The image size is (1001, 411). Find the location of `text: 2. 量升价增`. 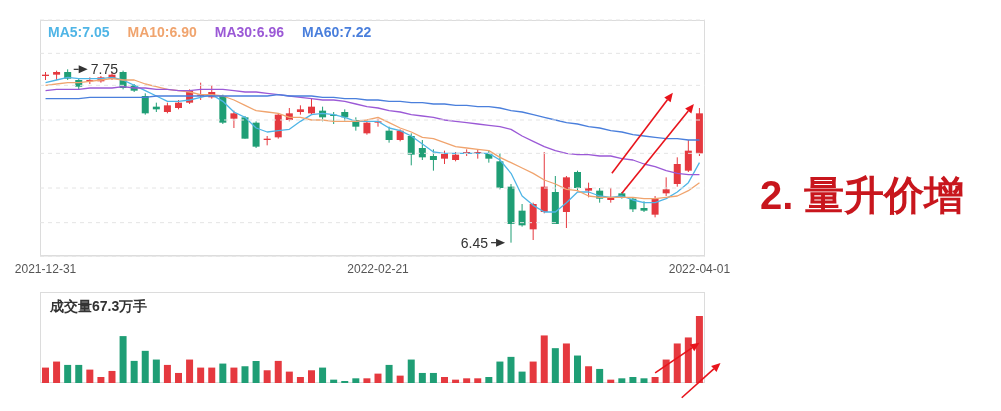

text: 2. 量升价增 is located at coordinates (862, 195).